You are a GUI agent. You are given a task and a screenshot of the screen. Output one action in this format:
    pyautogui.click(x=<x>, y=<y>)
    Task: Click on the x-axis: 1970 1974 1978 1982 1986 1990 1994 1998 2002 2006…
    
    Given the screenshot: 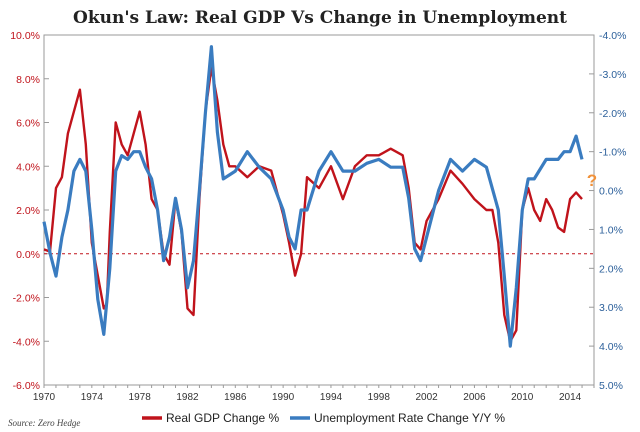 What is the action you would take?
    pyautogui.click(x=314, y=394)
    